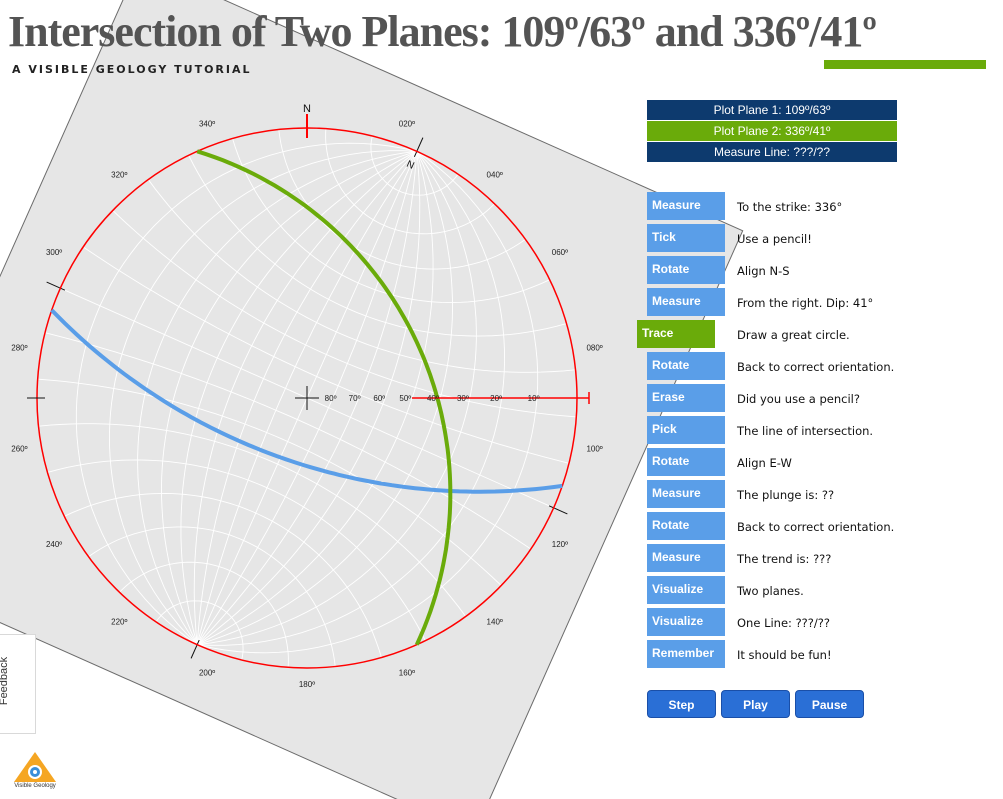  Describe the element at coordinates (54, 544) in the screenshot. I see `azimuth-label: 240º` at that location.